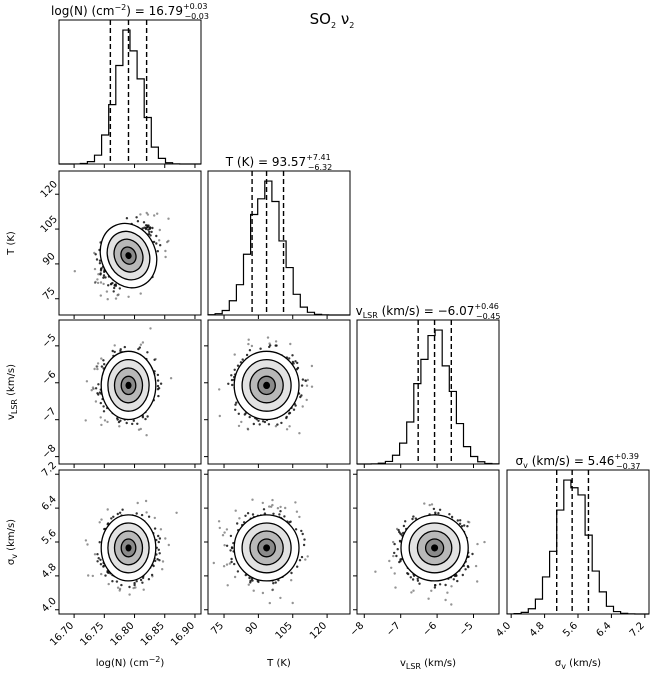  Describe the element at coordinates (49, 341) in the screenshot. I see `y-tick-label-vlsr: −5` at that location.